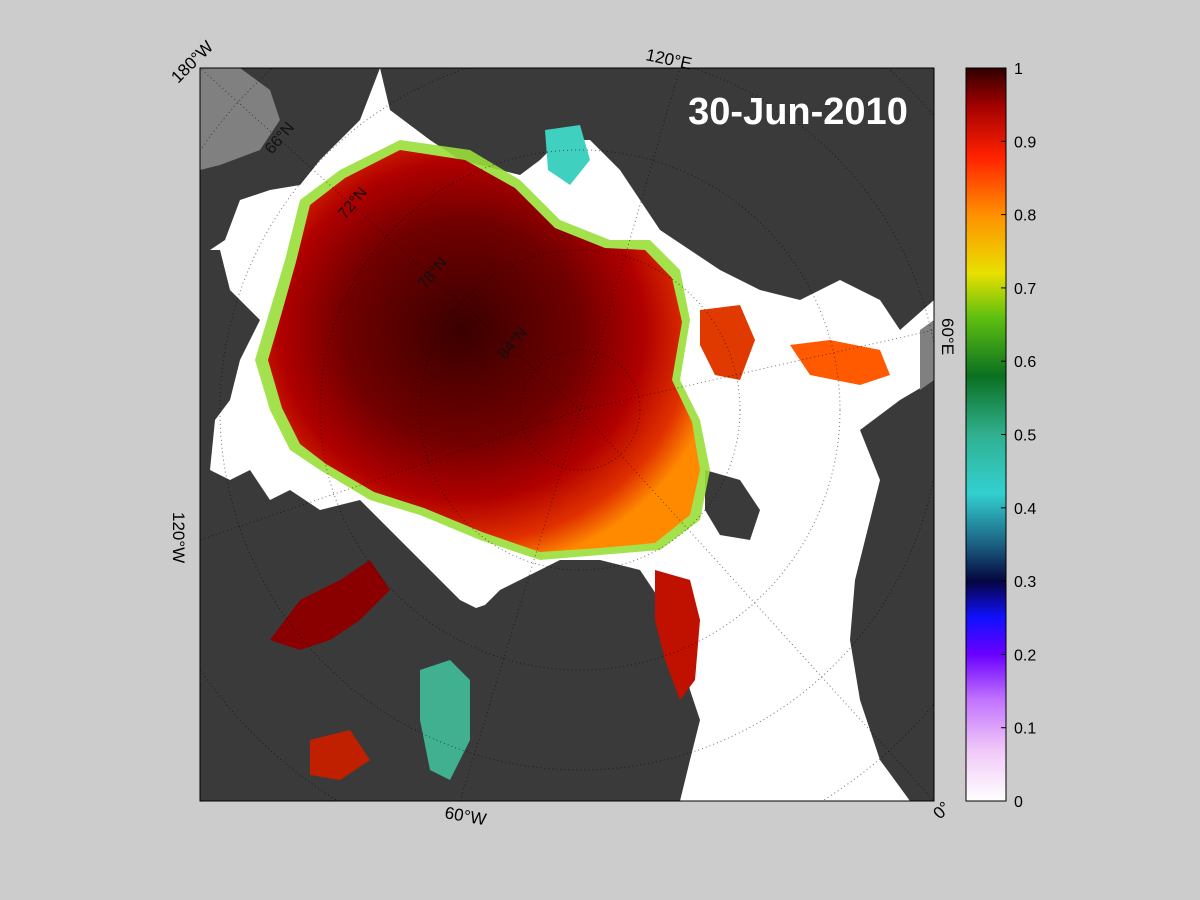 This screenshot has width=1200, height=900. I want to click on masked-area-right, so click(927, 355).